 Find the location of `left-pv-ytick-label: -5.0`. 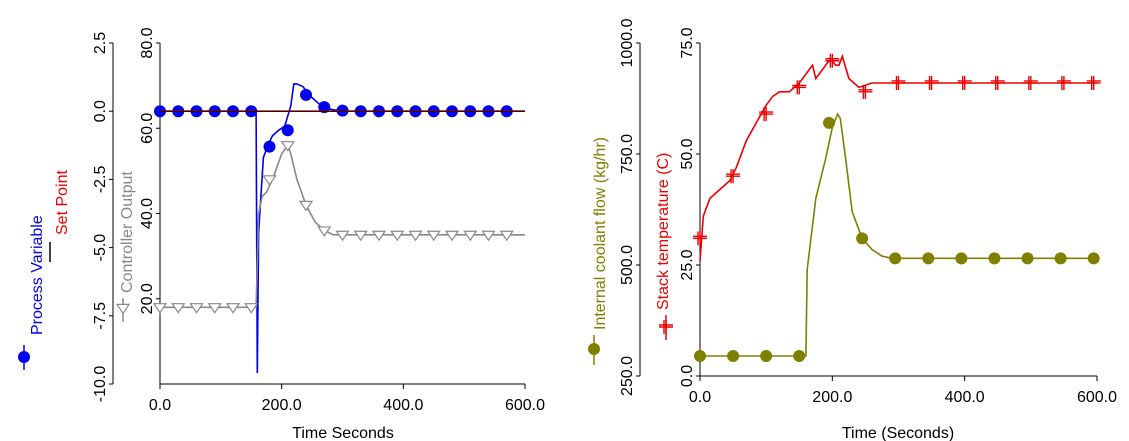

left-pv-ytick-label: -5.0 is located at coordinates (100, 248).